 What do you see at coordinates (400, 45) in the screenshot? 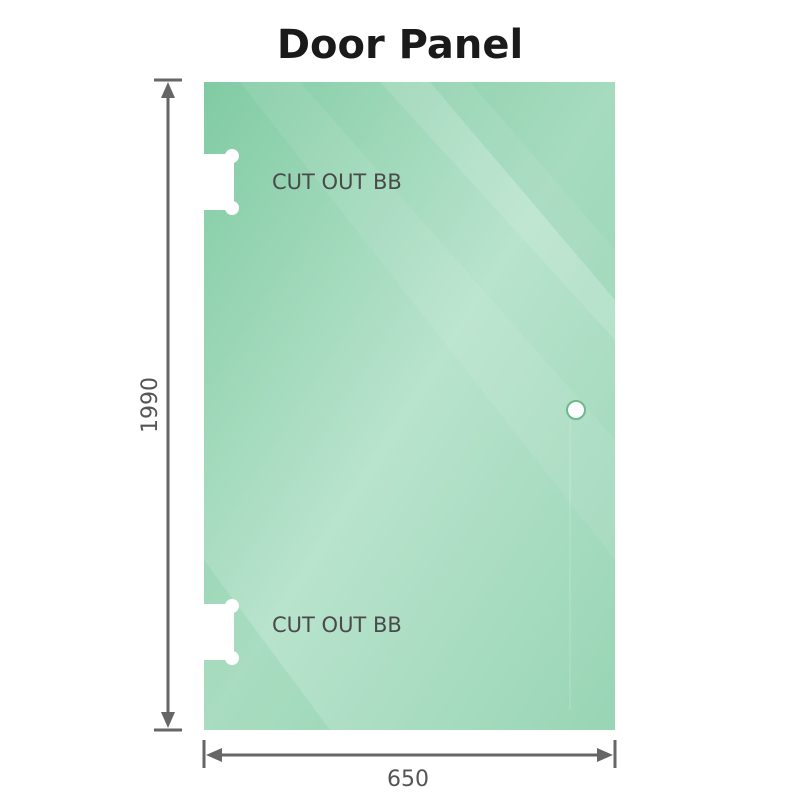
I see `diagram-title: Door Panel` at bounding box center [400, 45].